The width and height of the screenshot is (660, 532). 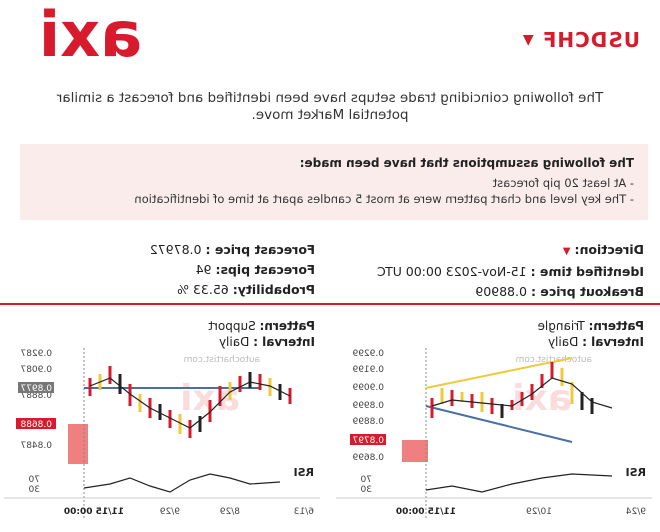 What do you see at coordinates (609, 249) in the screenshot?
I see `direction-label: Direction:` at bounding box center [609, 249].